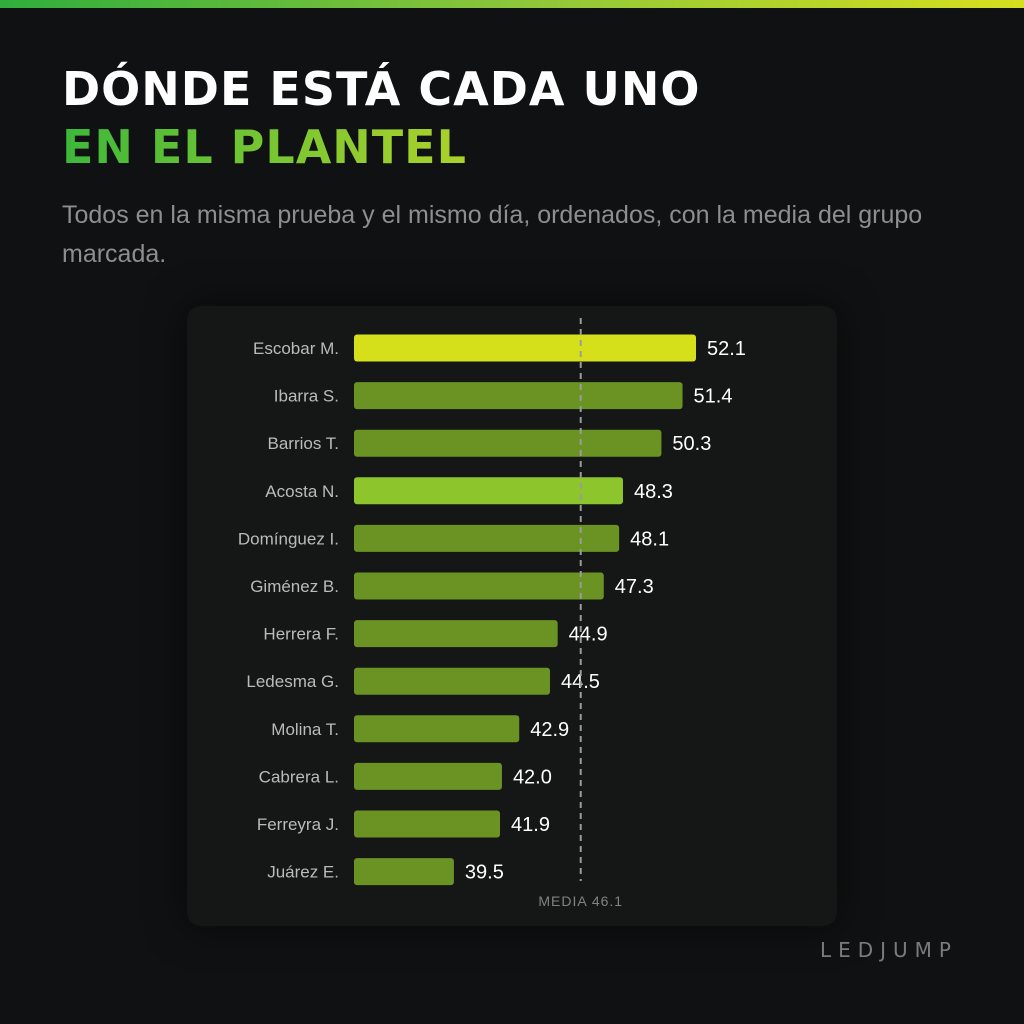 Image resolution: width=1024 pixels, height=1024 pixels. I want to click on value-label: 47.3, so click(634, 587).